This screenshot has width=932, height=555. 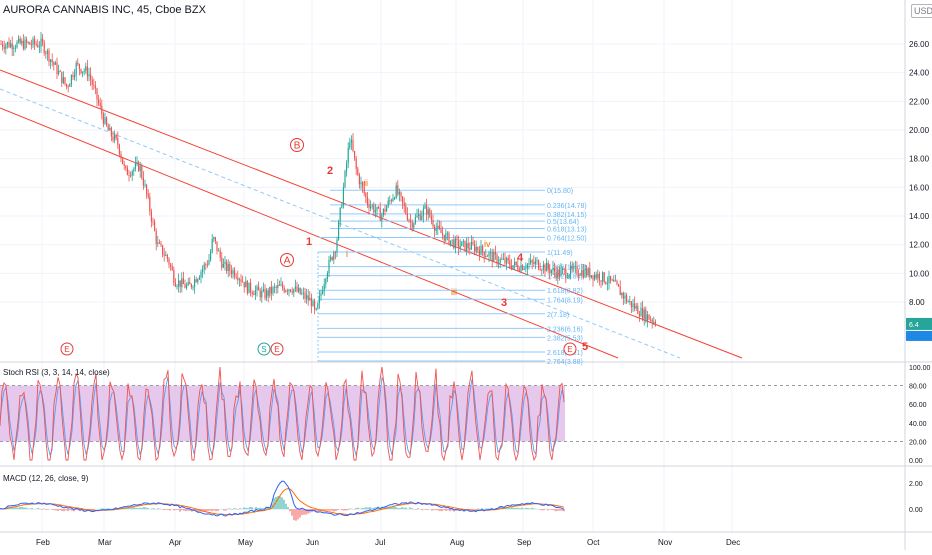 I want to click on wave-label-i: i, so click(x=347, y=254).